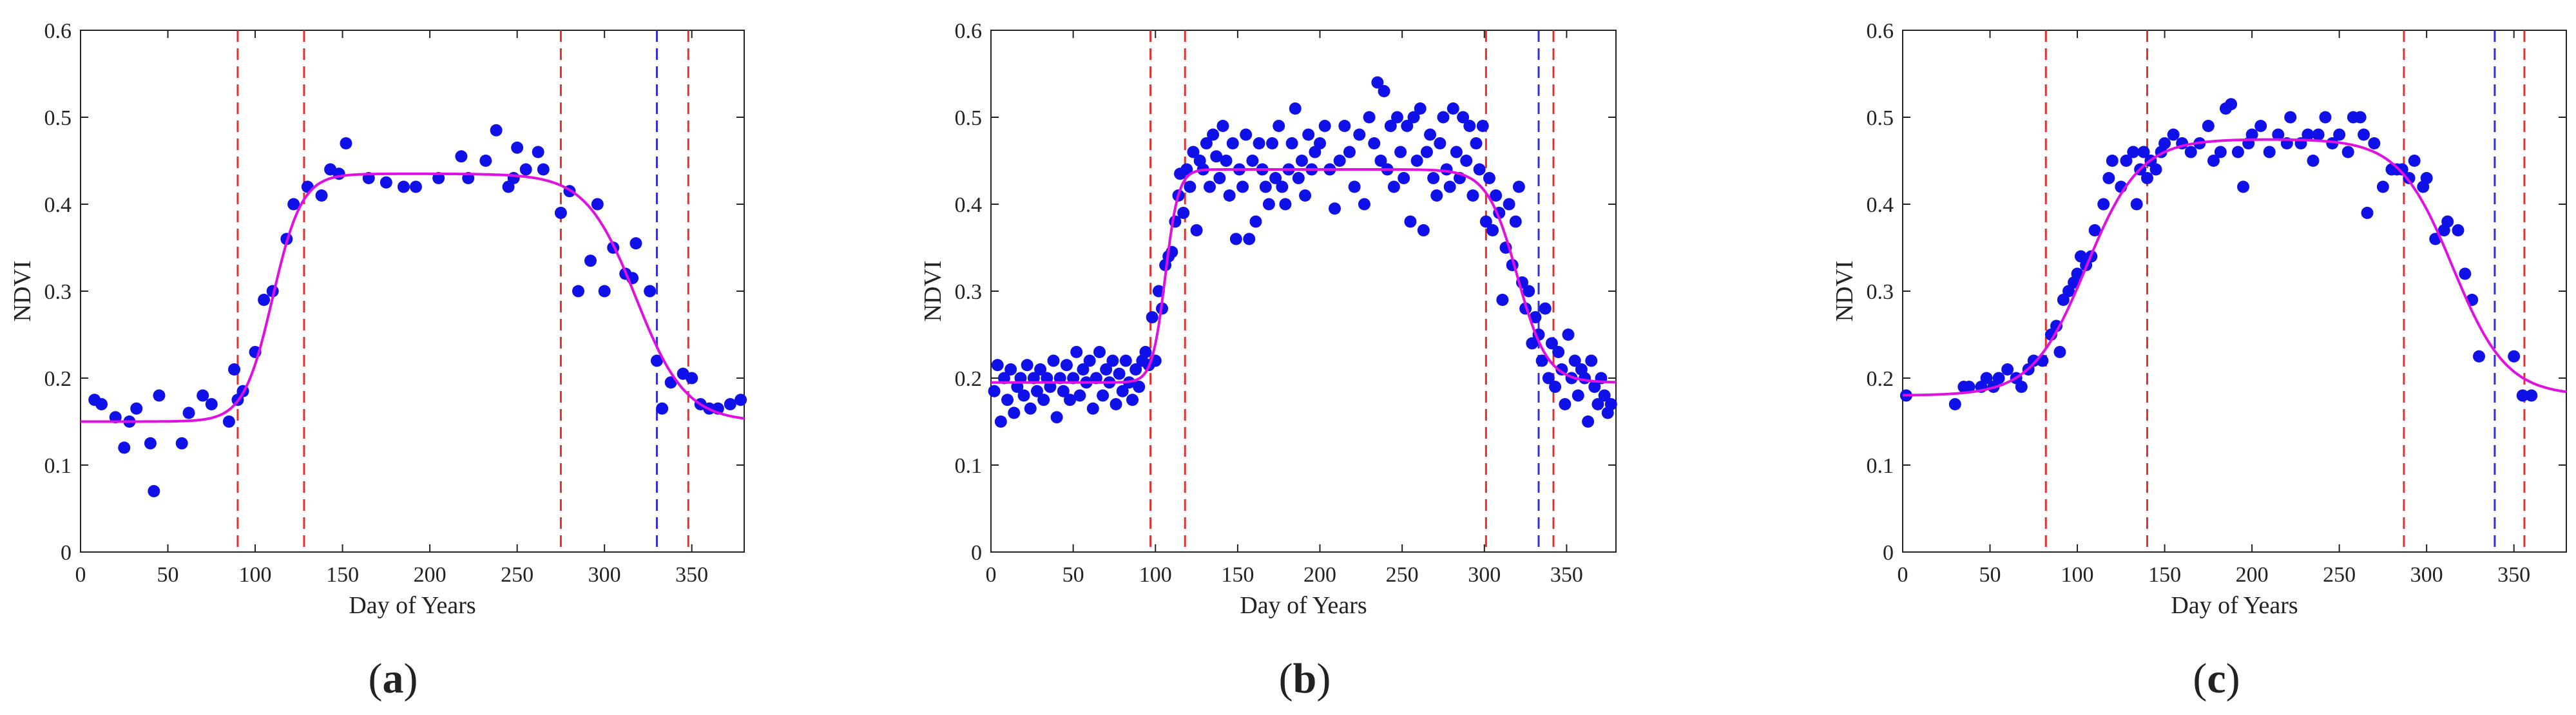 This screenshot has width=2576, height=715. I want to click on y-tick-label: 0.6, so click(969, 31).